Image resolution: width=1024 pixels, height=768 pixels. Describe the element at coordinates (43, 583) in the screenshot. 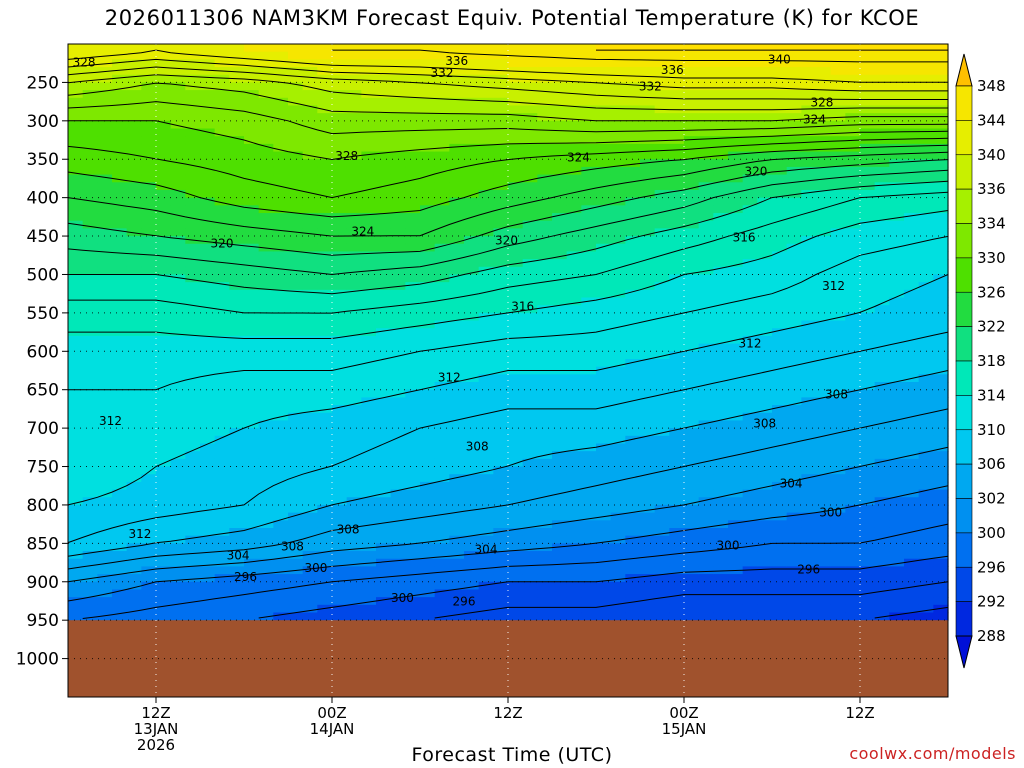

I see `y-tick-label: 900` at that location.